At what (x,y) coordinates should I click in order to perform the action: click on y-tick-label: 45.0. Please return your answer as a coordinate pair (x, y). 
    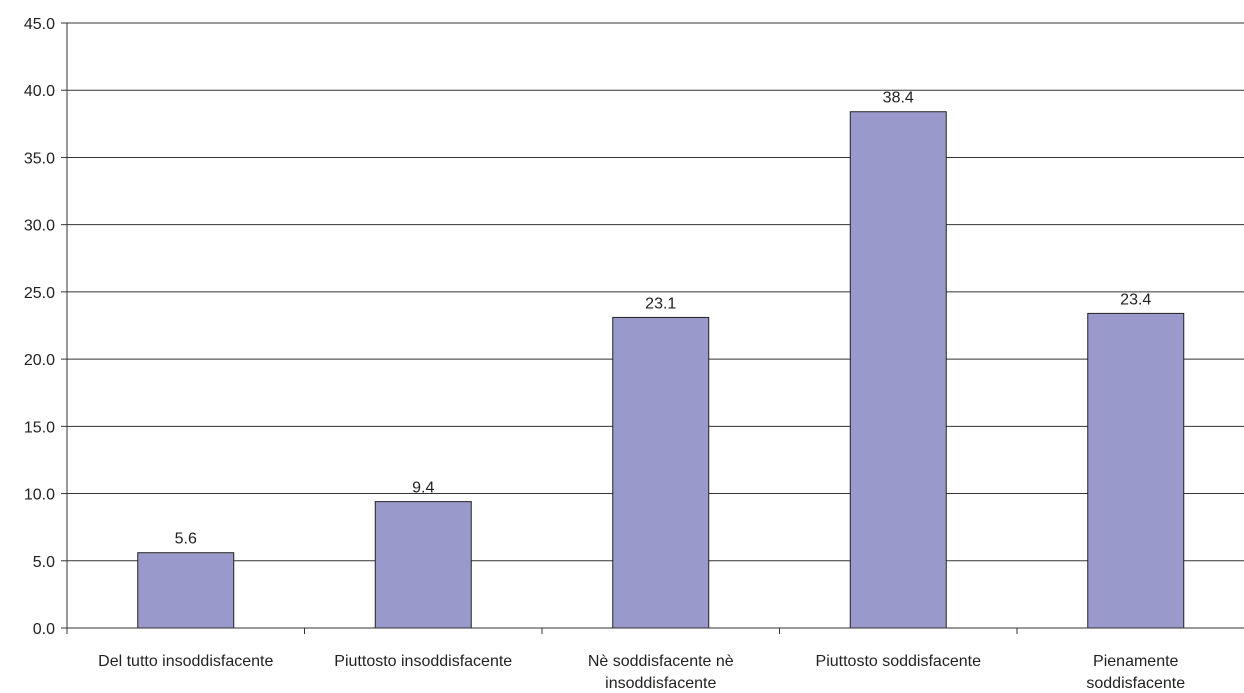
    Looking at the image, I should click on (39, 24).